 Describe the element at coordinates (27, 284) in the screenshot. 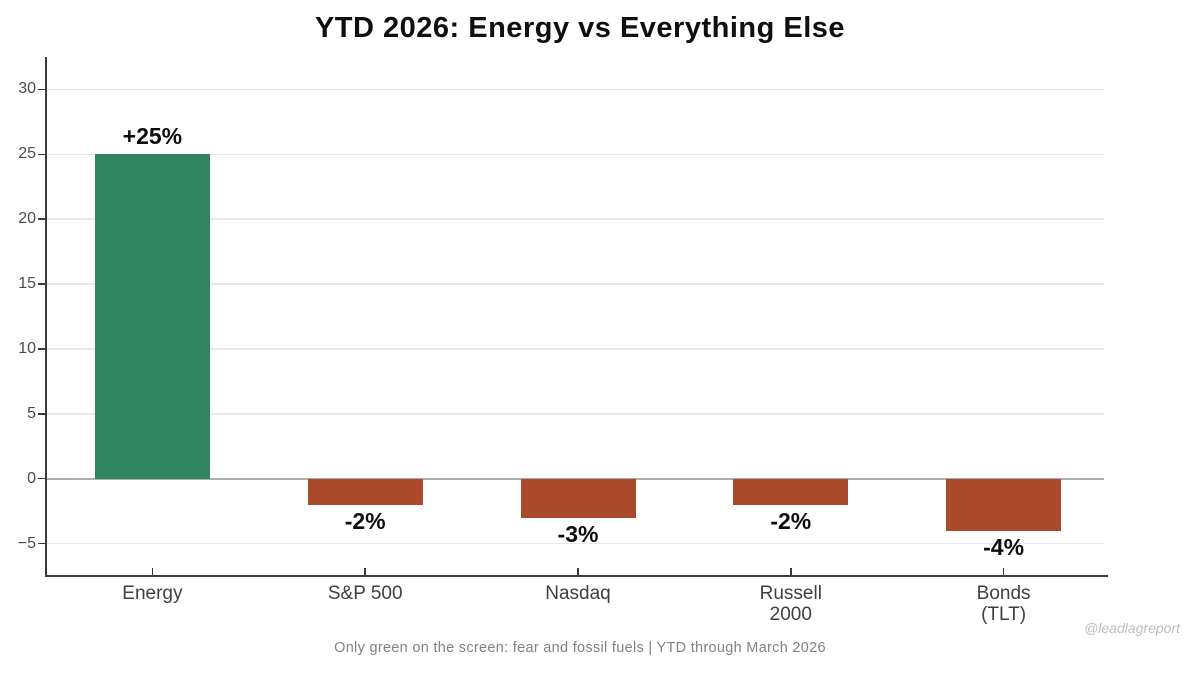

I see `y-tick-label: 15` at that location.